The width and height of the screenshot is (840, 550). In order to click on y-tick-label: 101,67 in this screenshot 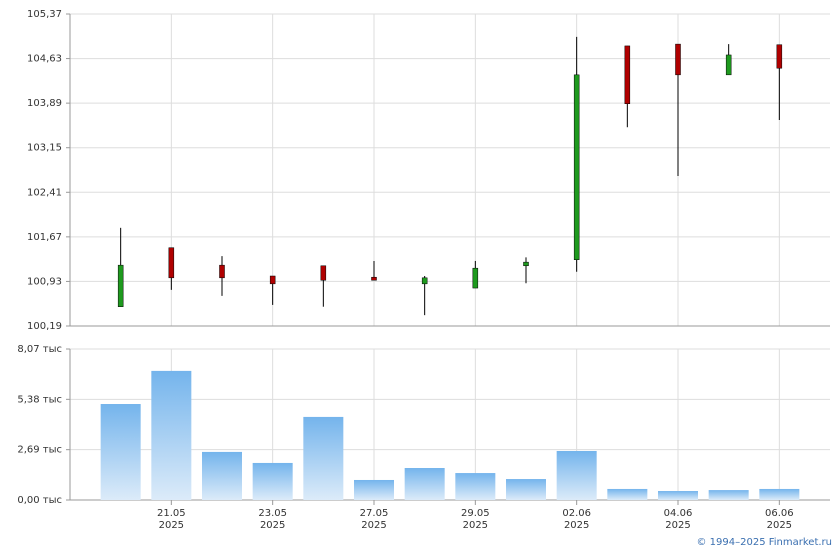, I will do `click(44, 237)`.